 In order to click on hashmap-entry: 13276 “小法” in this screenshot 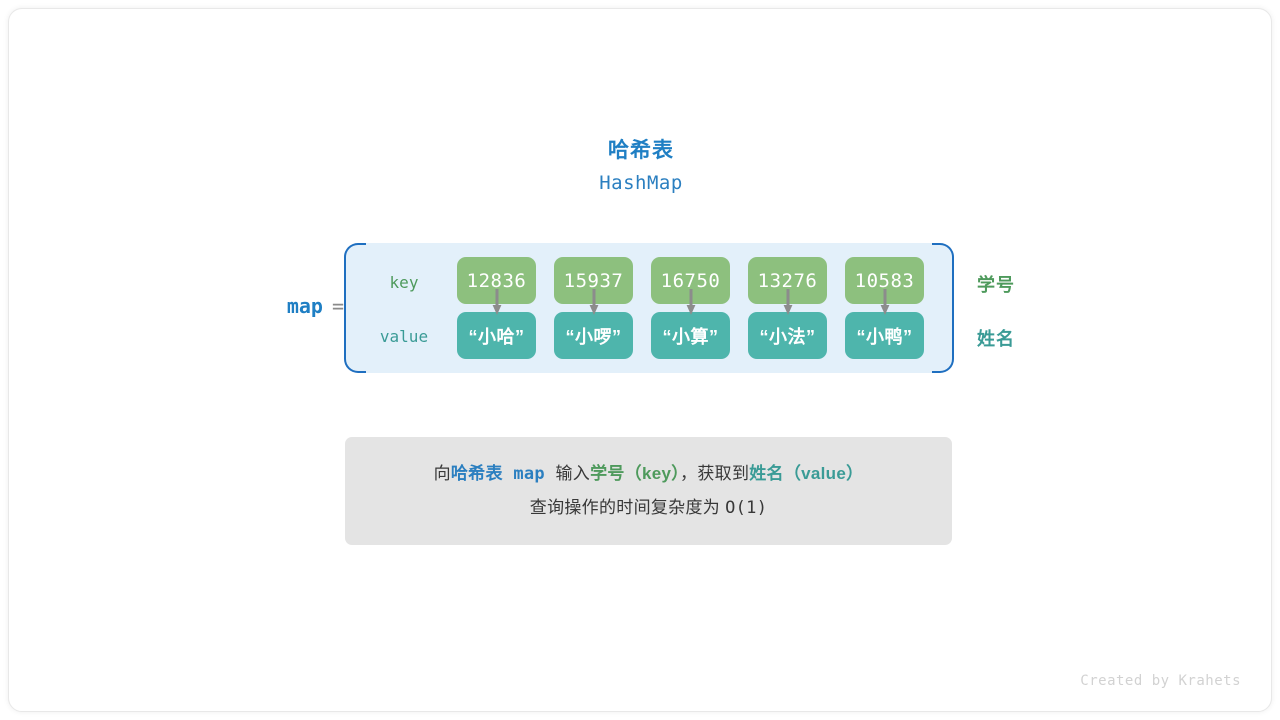, I will do `click(787, 308)`.